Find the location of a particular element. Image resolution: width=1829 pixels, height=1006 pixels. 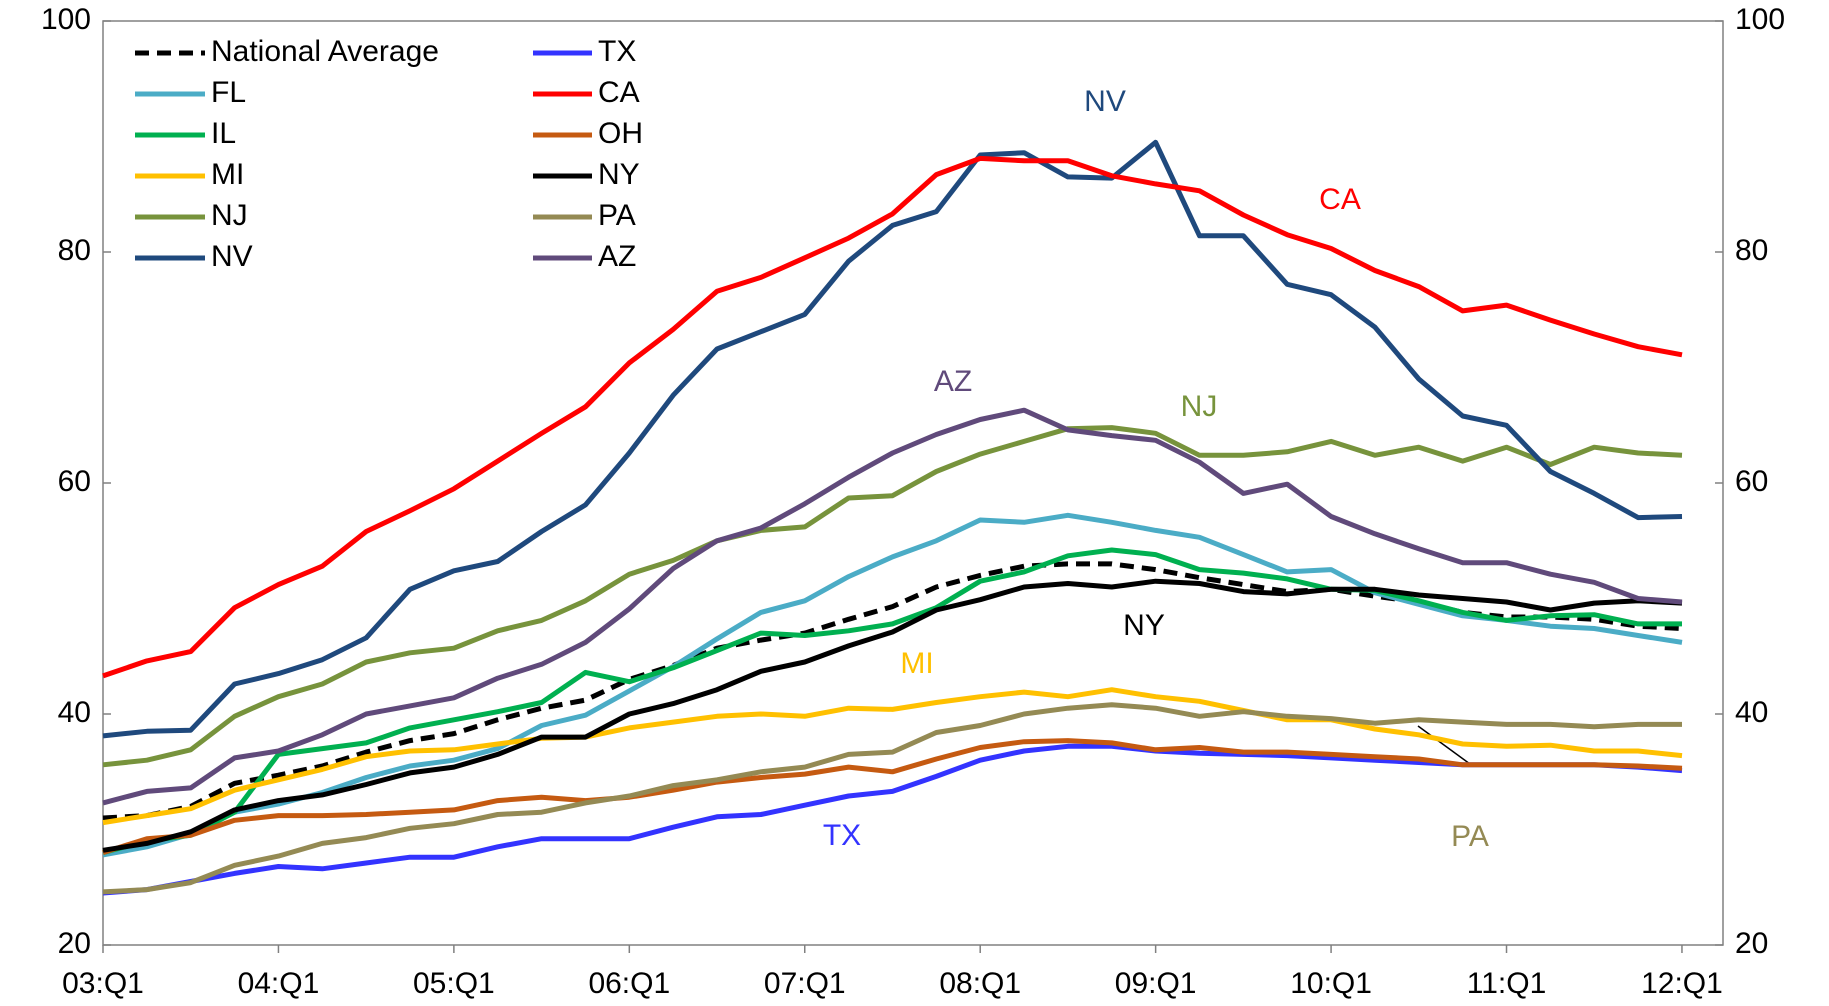

x-tick-label: 09:Q1 is located at coordinates (1156, 983).